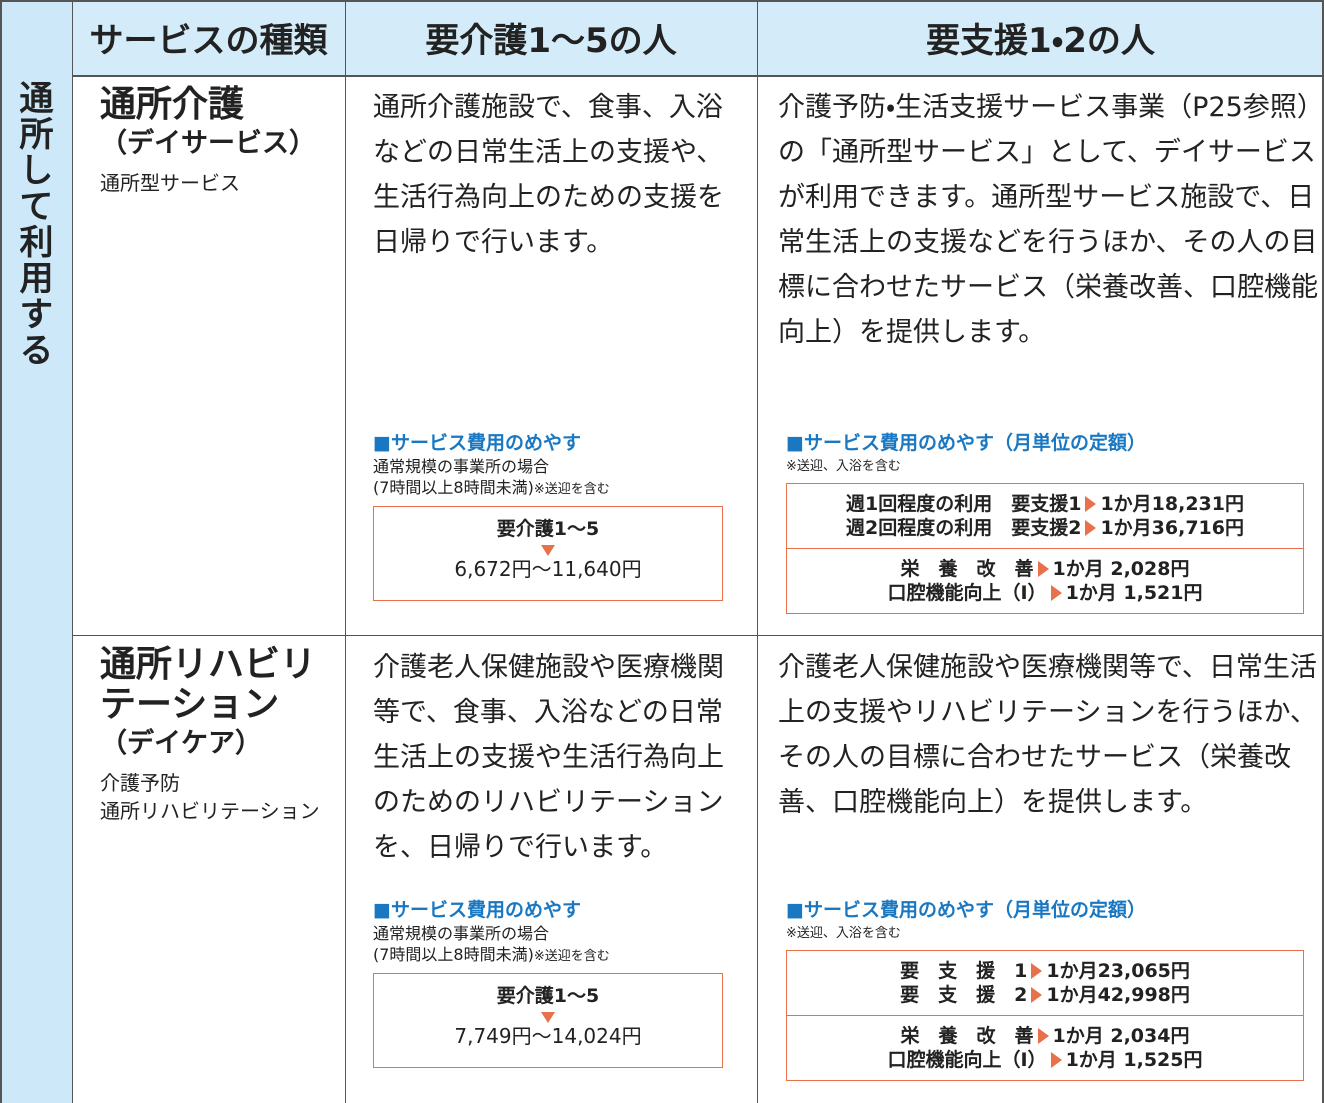  Describe the element at coordinates (172, 104) in the screenshot. I see `service-name: 通所介護` at that location.